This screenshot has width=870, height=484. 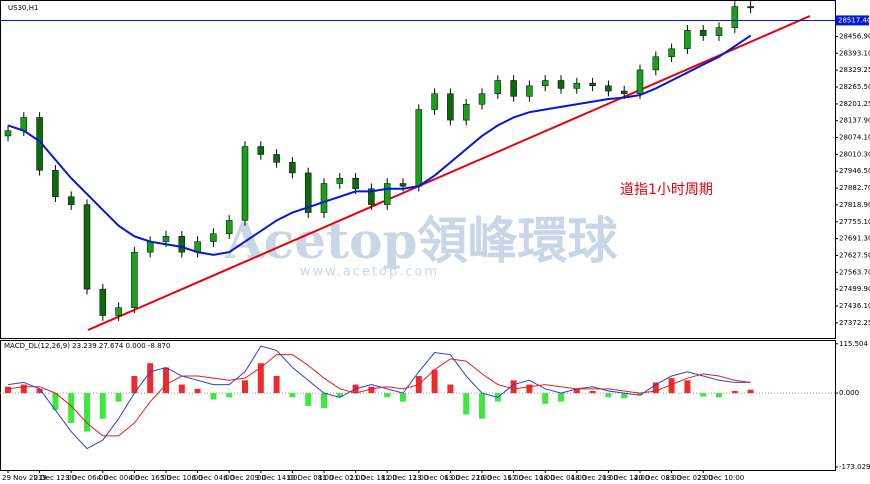 What do you see at coordinates (55, 478) in the screenshot?
I see `x-tick-label: 2 Dec 12:00` at bounding box center [55, 478].